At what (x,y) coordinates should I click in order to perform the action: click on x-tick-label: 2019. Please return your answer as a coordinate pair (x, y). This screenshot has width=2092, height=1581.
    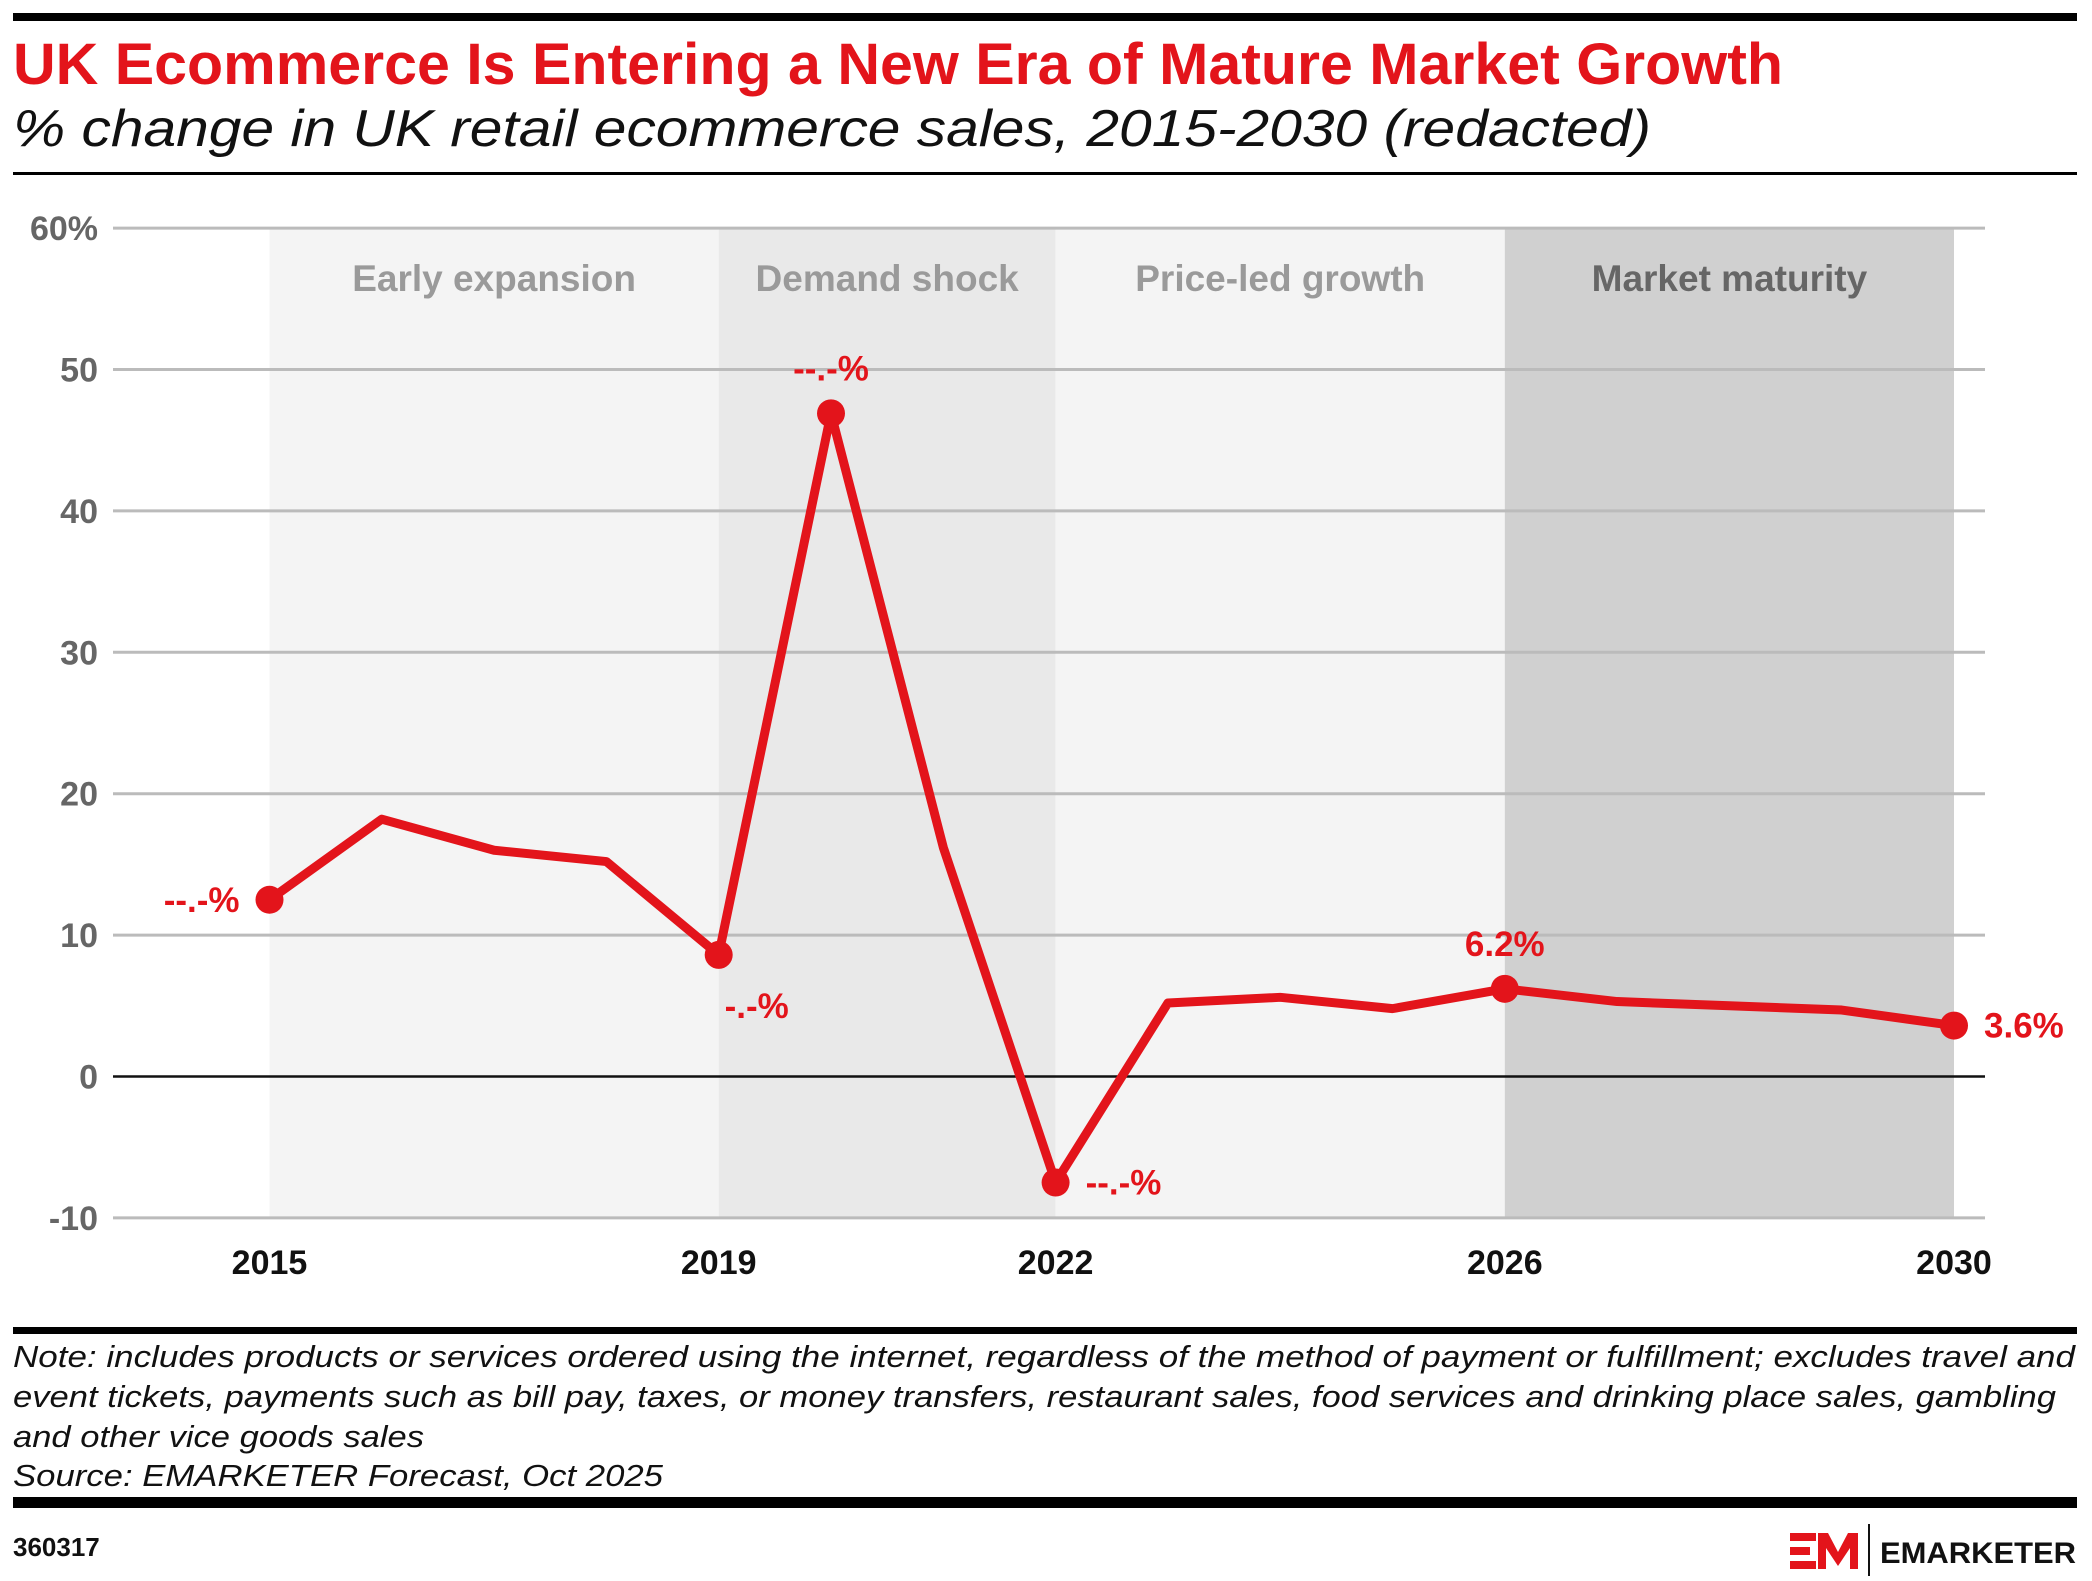
    Looking at the image, I should click on (719, 1263).